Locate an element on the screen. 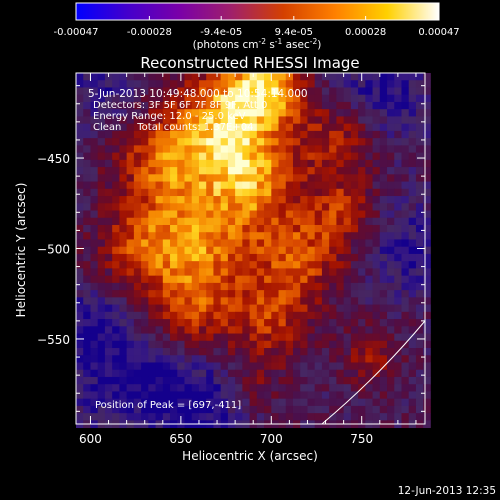  x-axis-label: Heliocentric X (arcsec) is located at coordinates (250, 456).